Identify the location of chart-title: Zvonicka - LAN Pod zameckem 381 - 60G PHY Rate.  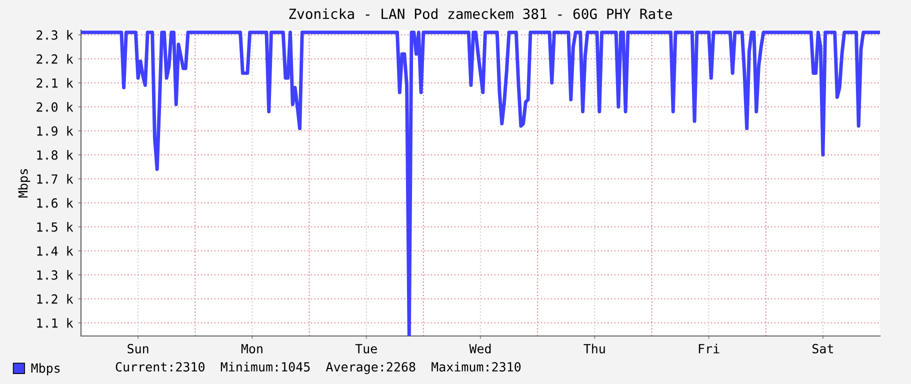
(480, 14).